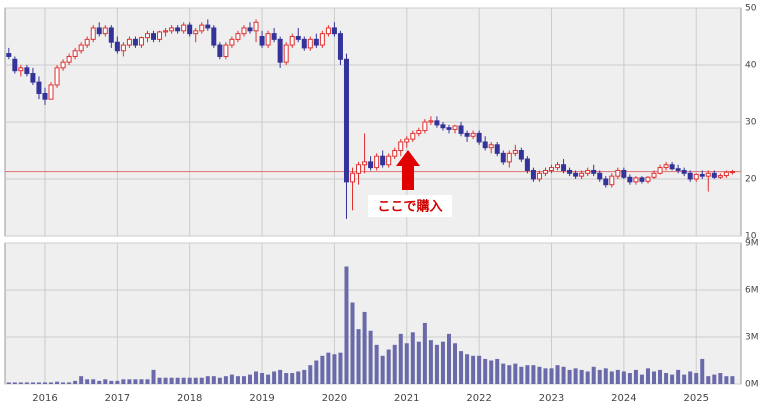 The image size is (768, 414). Describe the element at coordinates (408, 170) in the screenshot. I see `arrow` at that location.